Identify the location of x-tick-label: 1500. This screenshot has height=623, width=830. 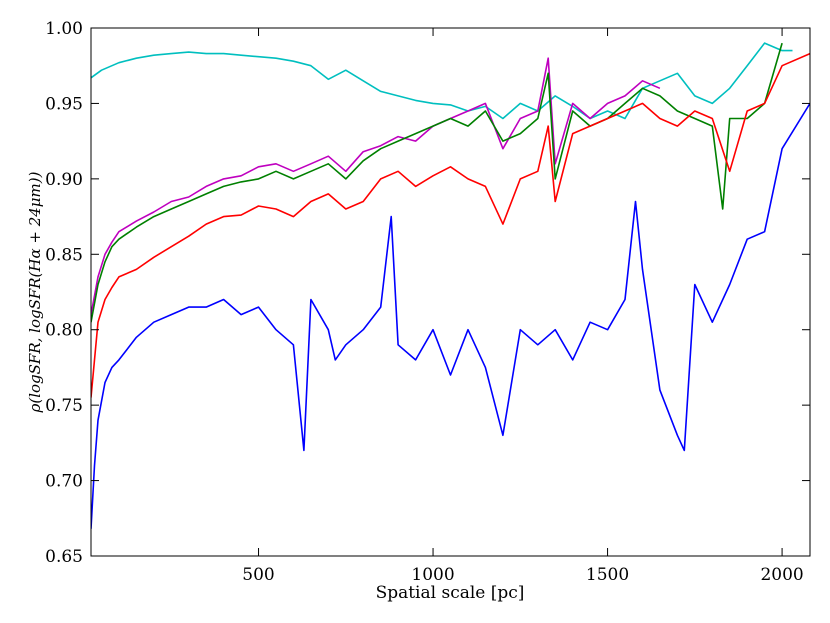
(607, 575).